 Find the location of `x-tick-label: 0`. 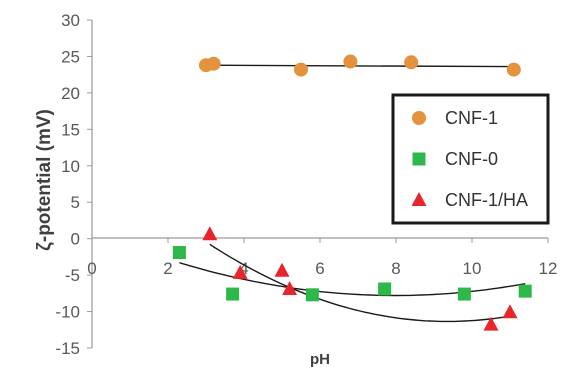

x-tick-label: 0 is located at coordinates (91, 268).